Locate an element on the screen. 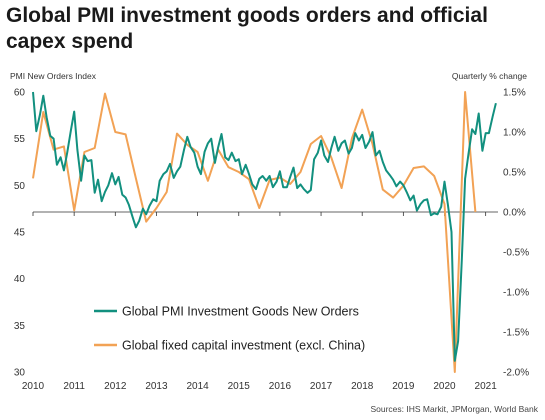 This screenshot has height=420, width=545. y-right-tick-label: -1.0% is located at coordinates (516, 293).